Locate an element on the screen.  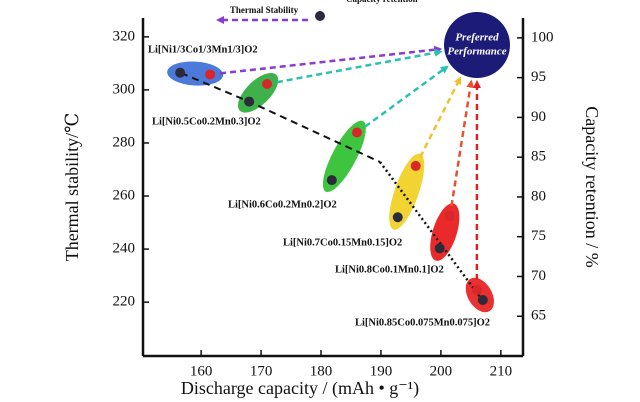
x-tick-label: 170 is located at coordinates (261, 371).